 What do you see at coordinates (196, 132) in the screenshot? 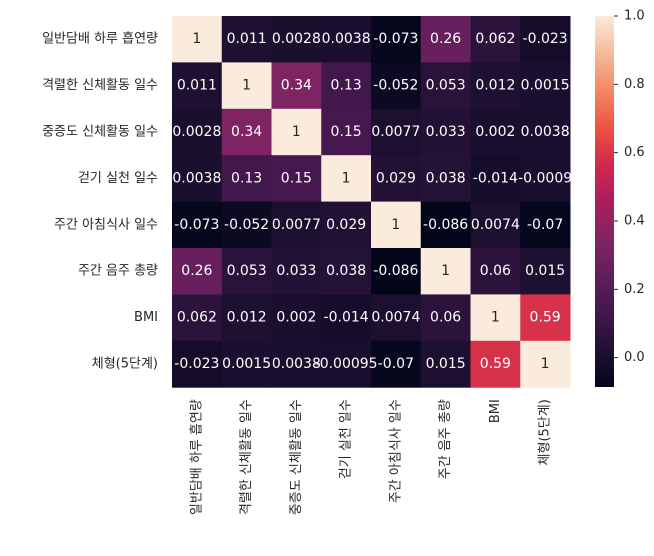
I see `cell-annotation-2-0: 0.0028` at bounding box center [196, 132].